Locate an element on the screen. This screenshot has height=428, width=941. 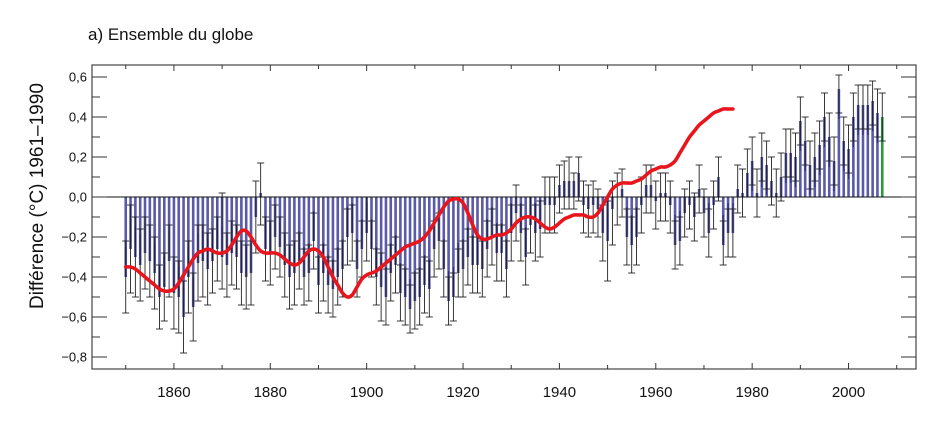
x-tick-label: 1900 is located at coordinates (366, 392).